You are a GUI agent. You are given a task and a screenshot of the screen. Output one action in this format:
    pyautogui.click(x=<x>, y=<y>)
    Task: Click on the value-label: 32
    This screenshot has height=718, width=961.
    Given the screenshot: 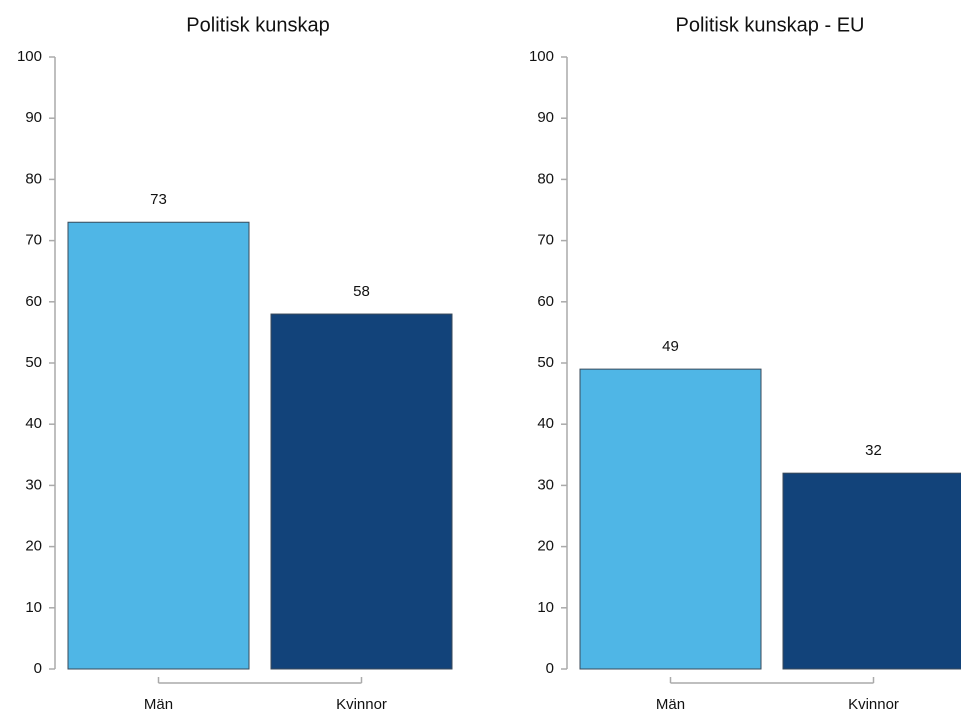 What is the action you would take?
    pyautogui.click(x=873, y=450)
    